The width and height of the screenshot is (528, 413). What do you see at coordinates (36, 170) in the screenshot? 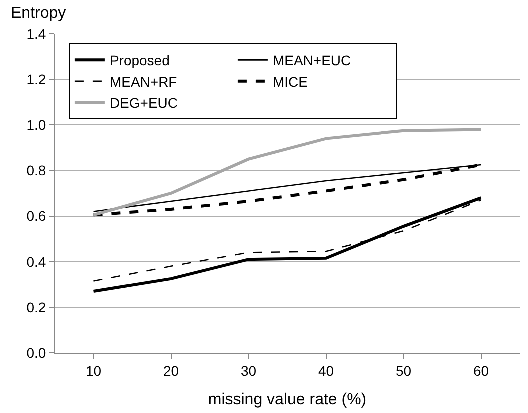
I see `y-tick-label: 0.8` at bounding box center [36, 170].